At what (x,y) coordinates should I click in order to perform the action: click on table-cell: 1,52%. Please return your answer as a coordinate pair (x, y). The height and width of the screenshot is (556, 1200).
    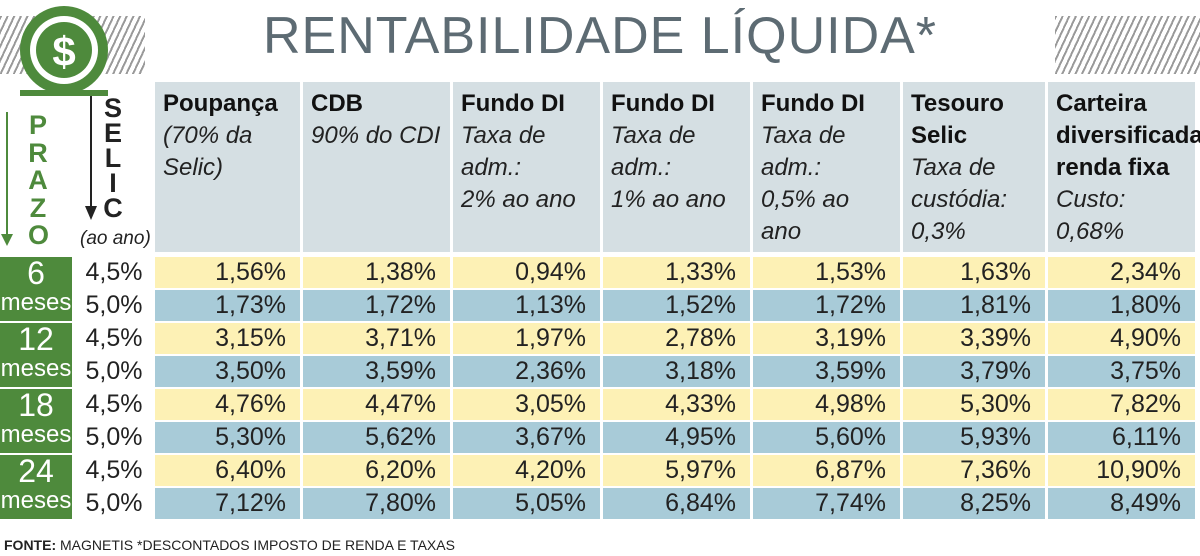
    Looking at the image, I should click on (676, 305).